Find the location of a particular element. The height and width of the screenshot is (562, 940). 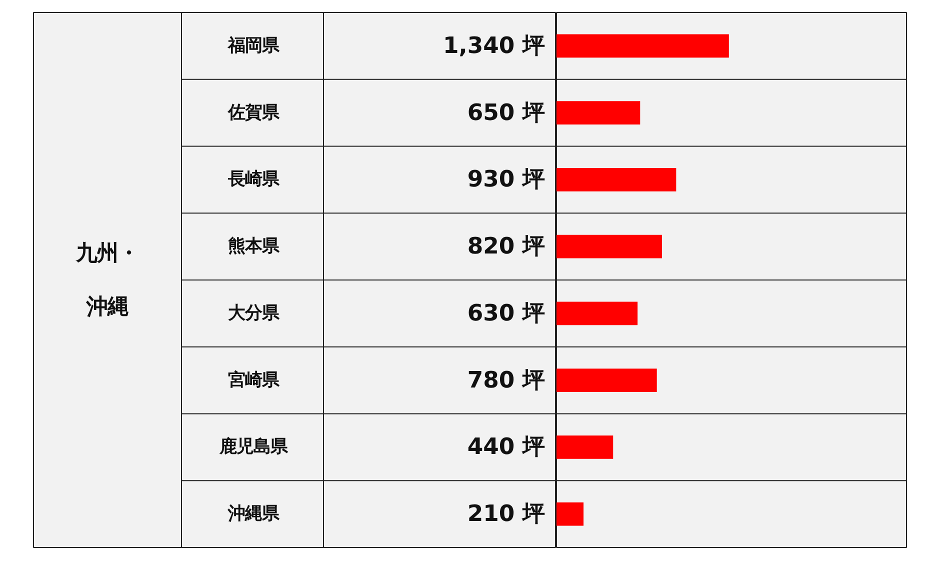

data-label: 210 坪 is located at coordinates (506, 514).